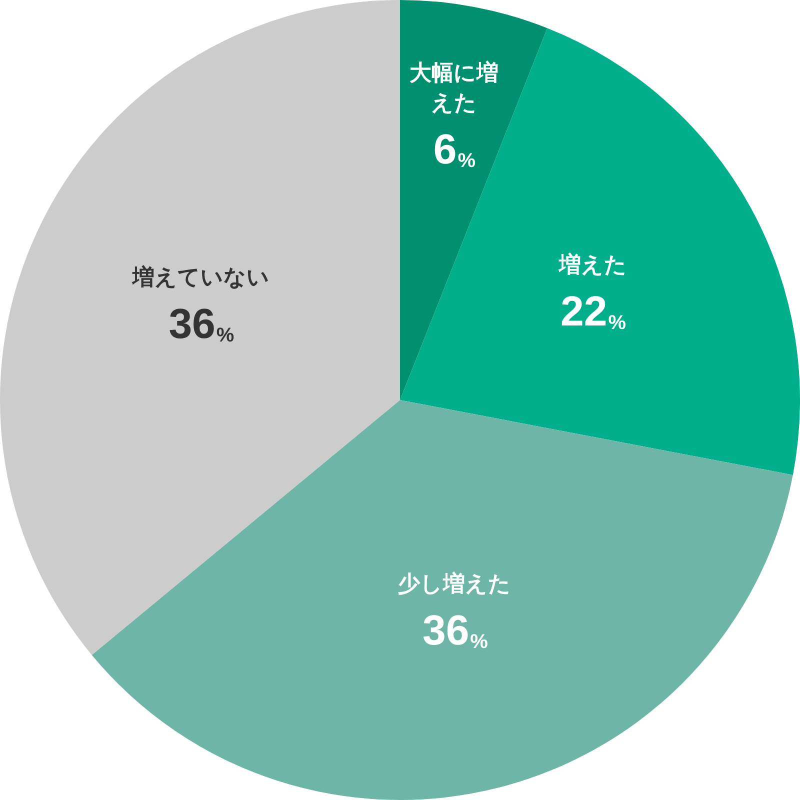  Describe the element at coordinates (454, 149) in the screenshot. I see `data-label: 6%` at that location.